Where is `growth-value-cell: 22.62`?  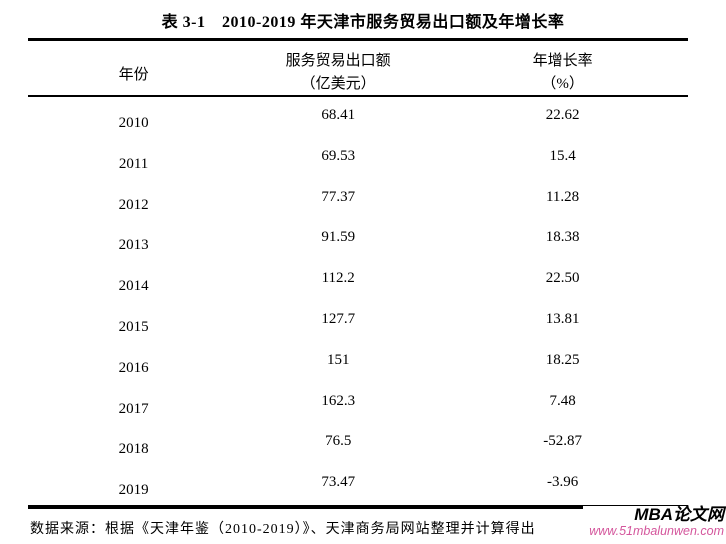 growth-value-cell: 22.62 is located at coordinates (562, 115).